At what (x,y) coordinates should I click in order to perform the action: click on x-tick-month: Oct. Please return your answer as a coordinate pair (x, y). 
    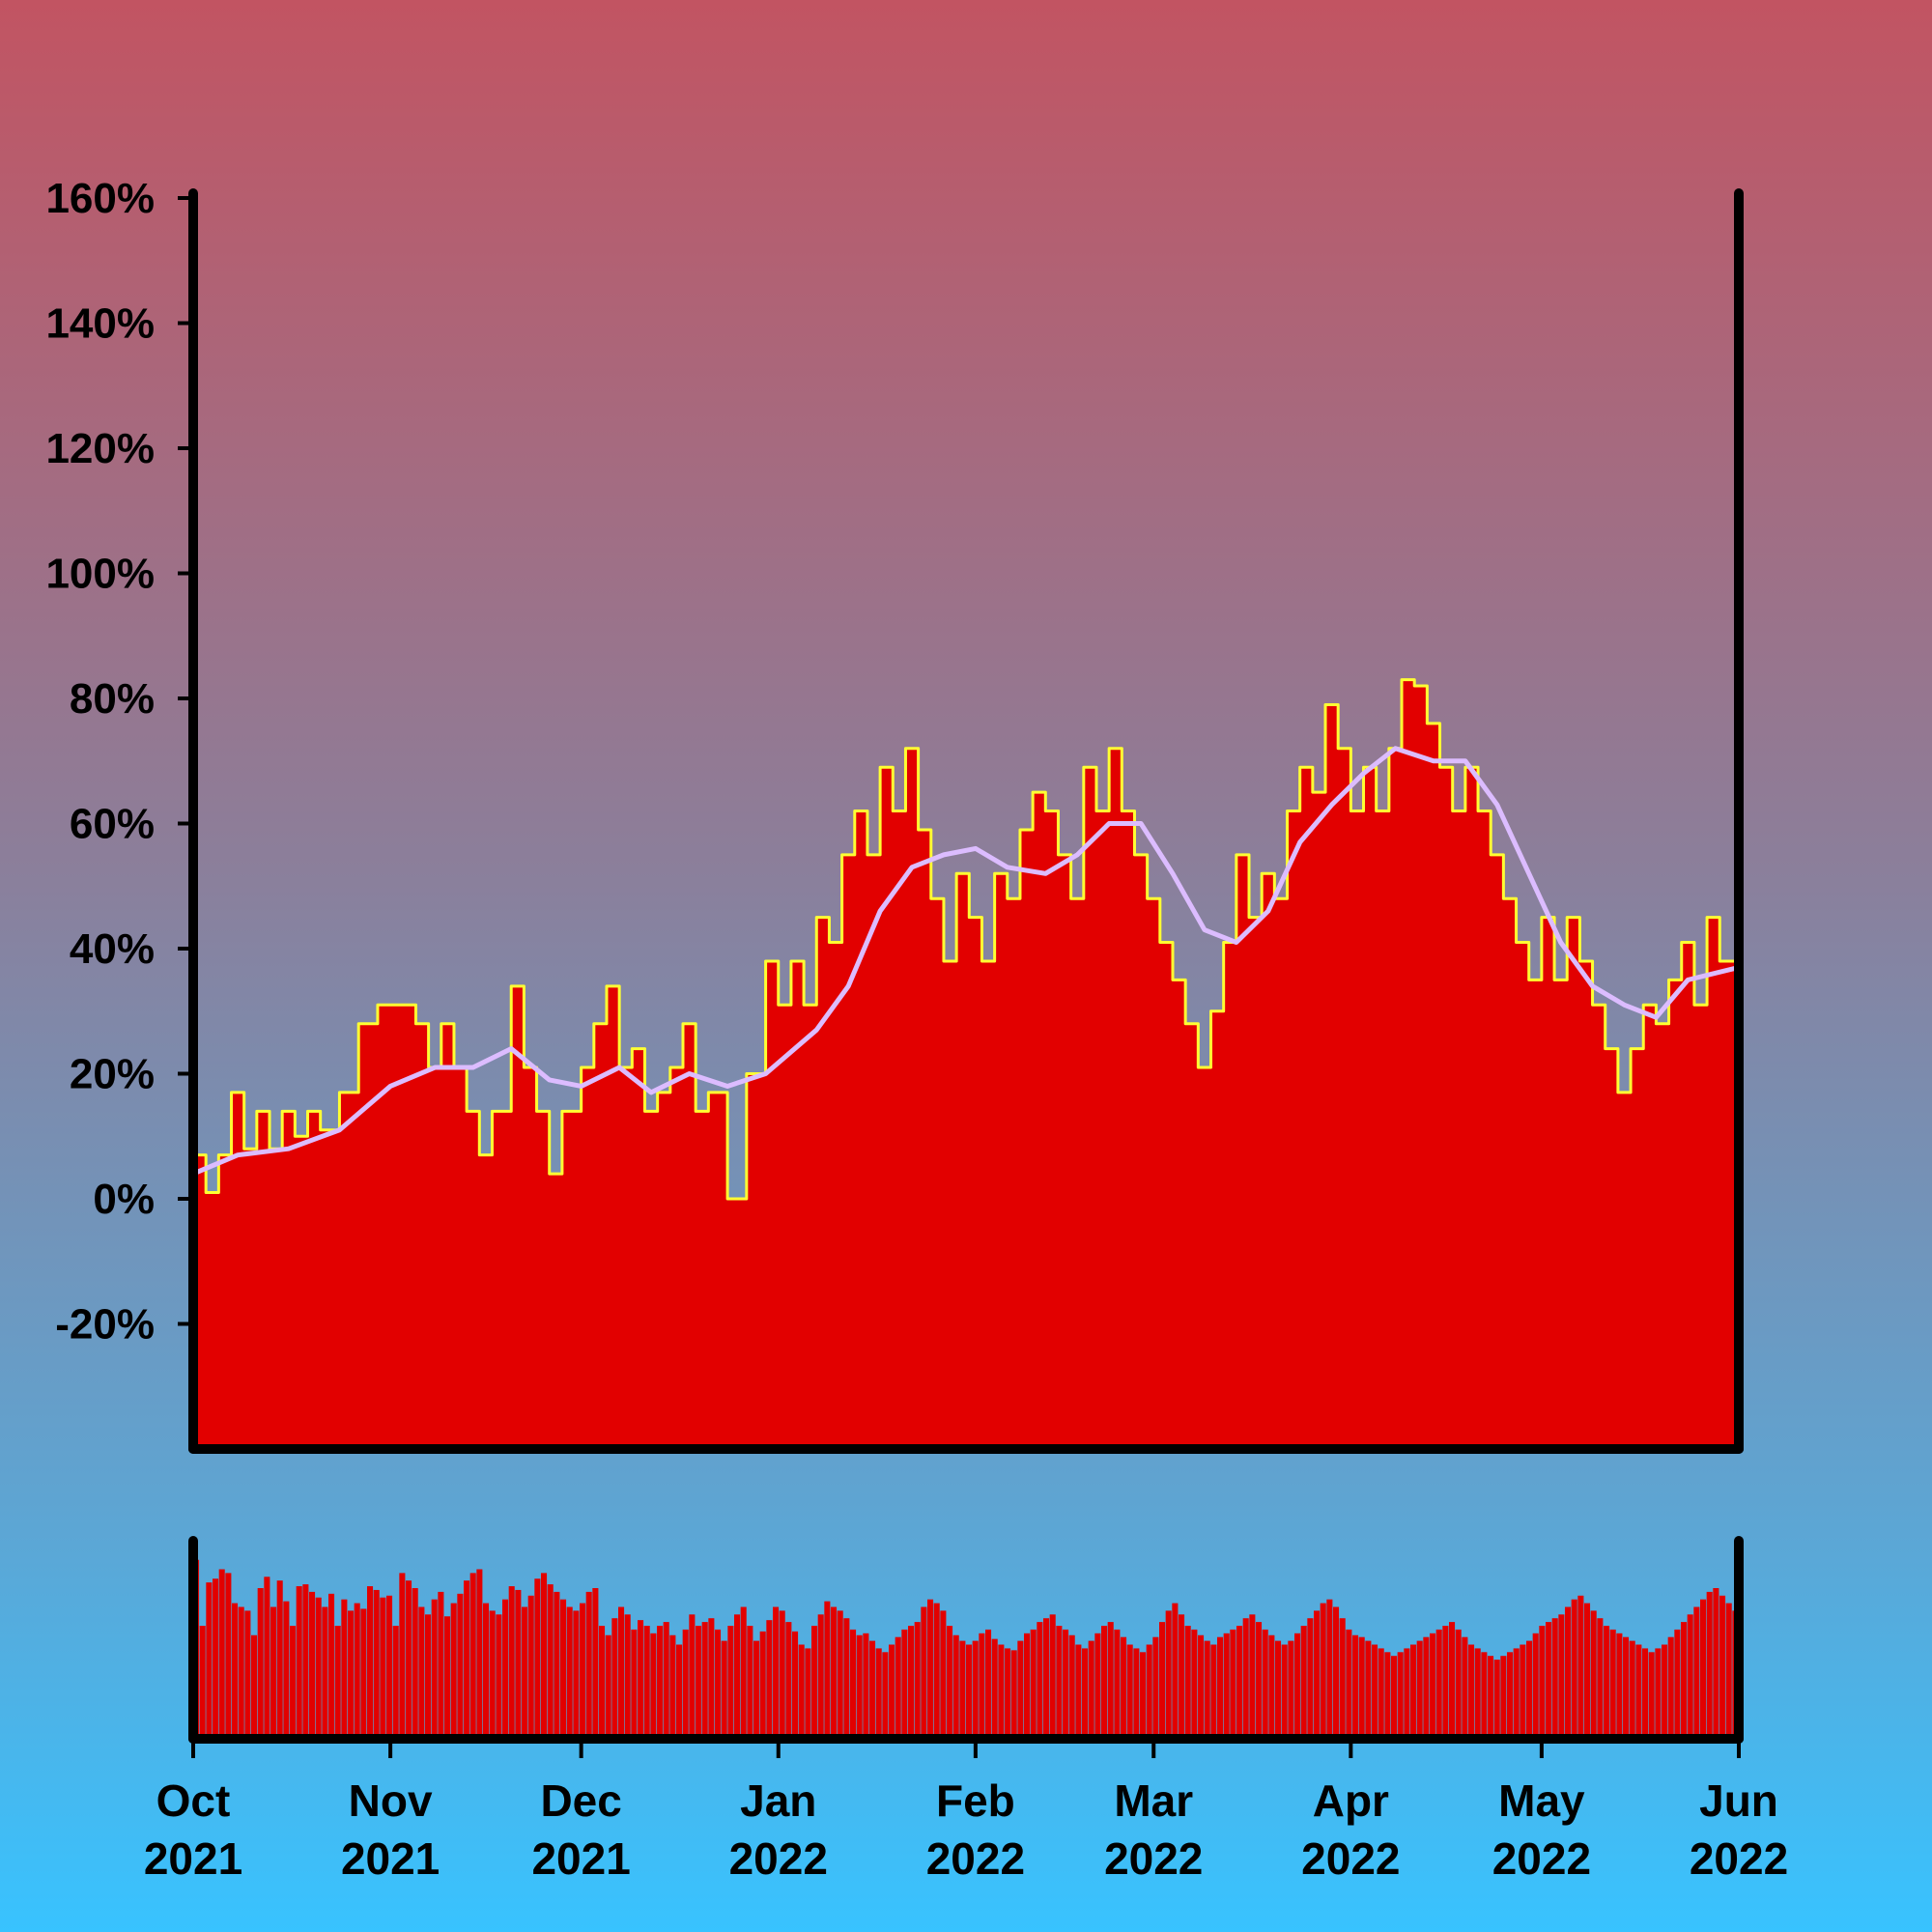
    Looking at the image, I should click on (193, 1801).